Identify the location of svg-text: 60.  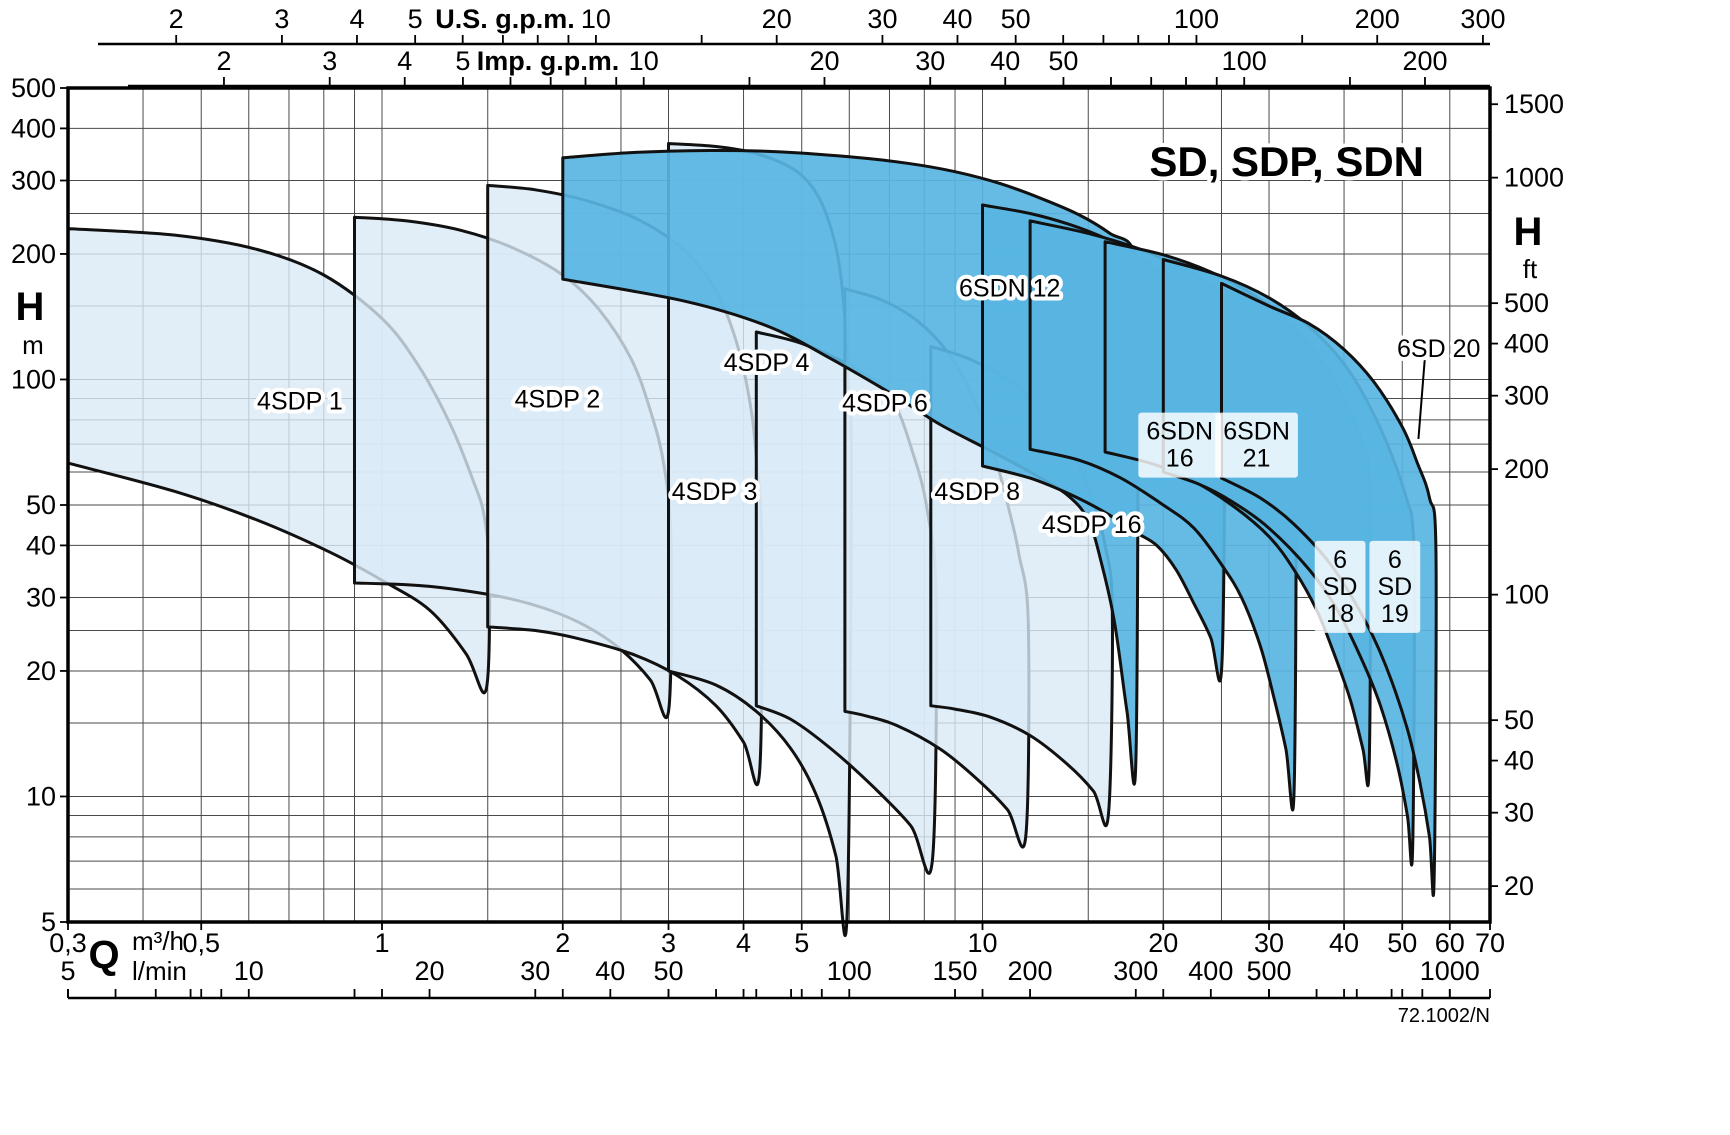
(1450, 943).